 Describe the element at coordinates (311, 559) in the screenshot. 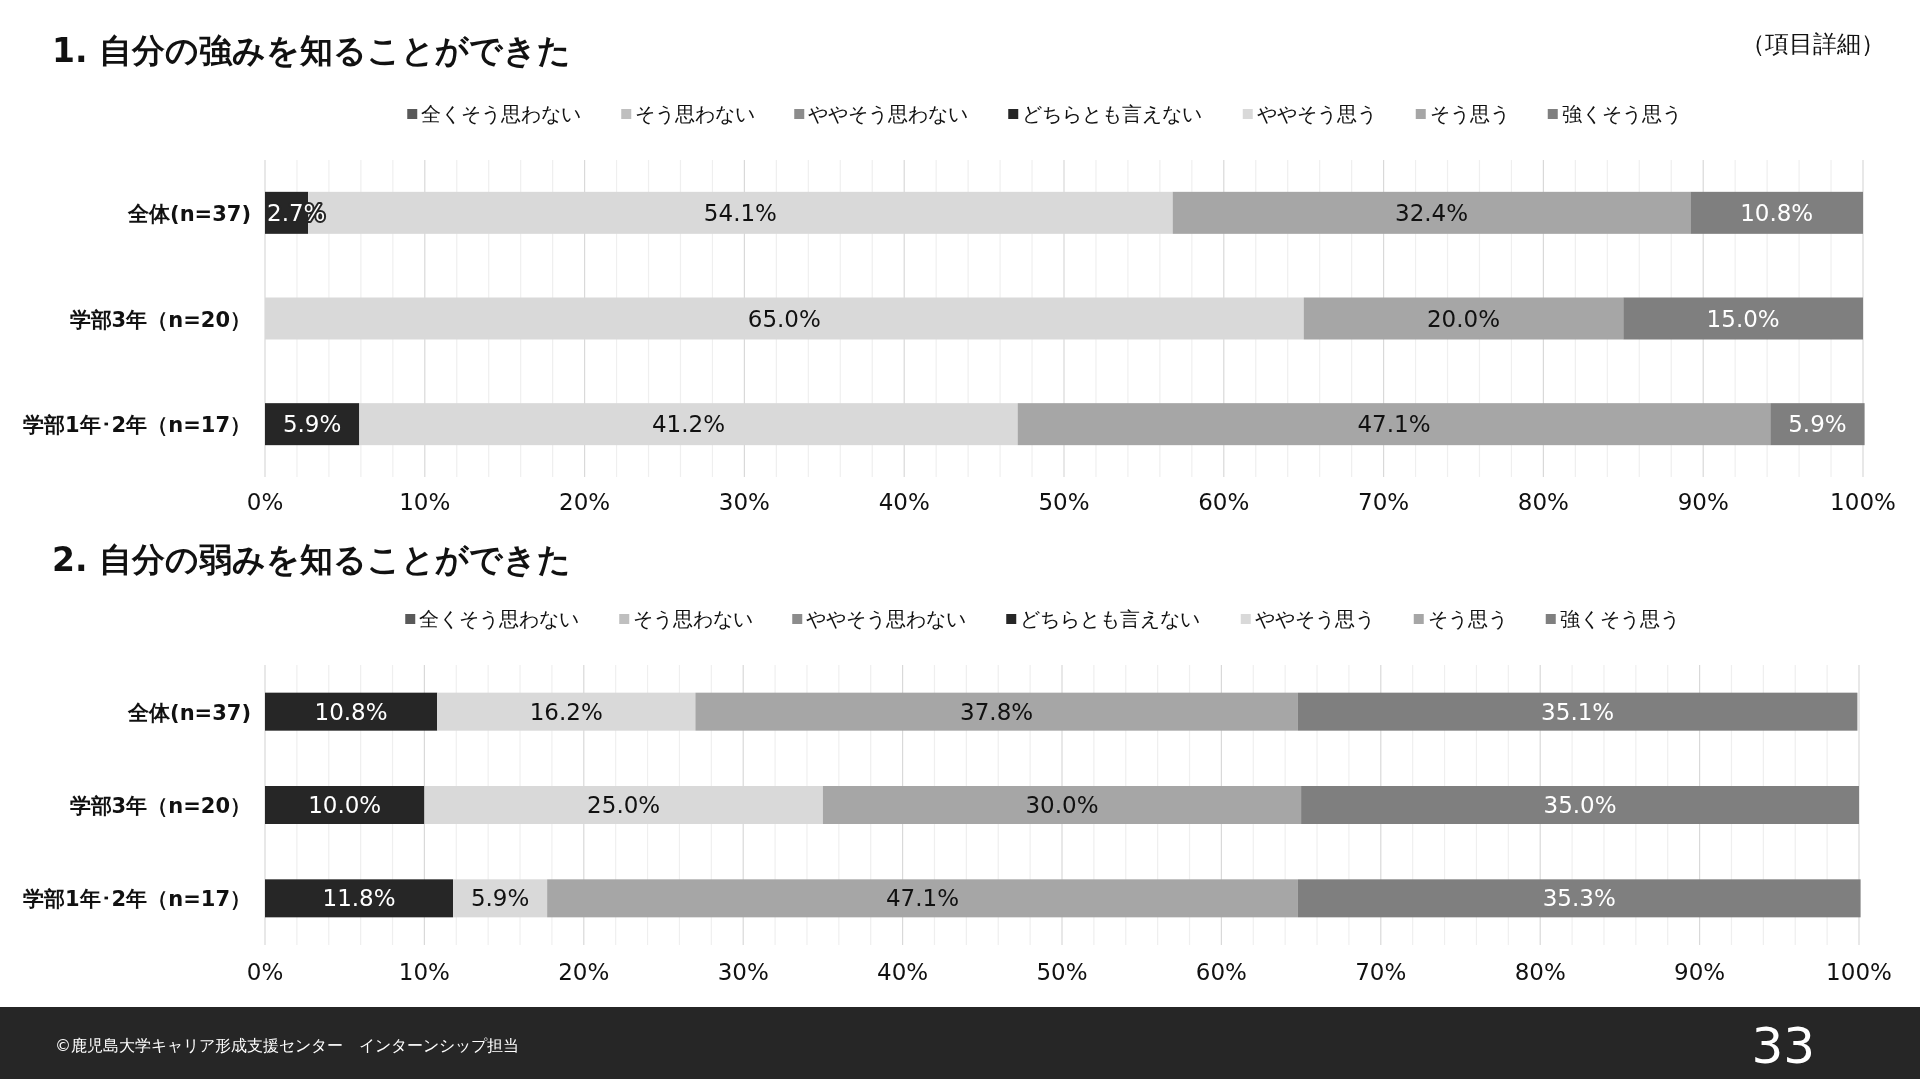

I see `chart-title: 2. 自分の弱みを知ることができた` at that location.